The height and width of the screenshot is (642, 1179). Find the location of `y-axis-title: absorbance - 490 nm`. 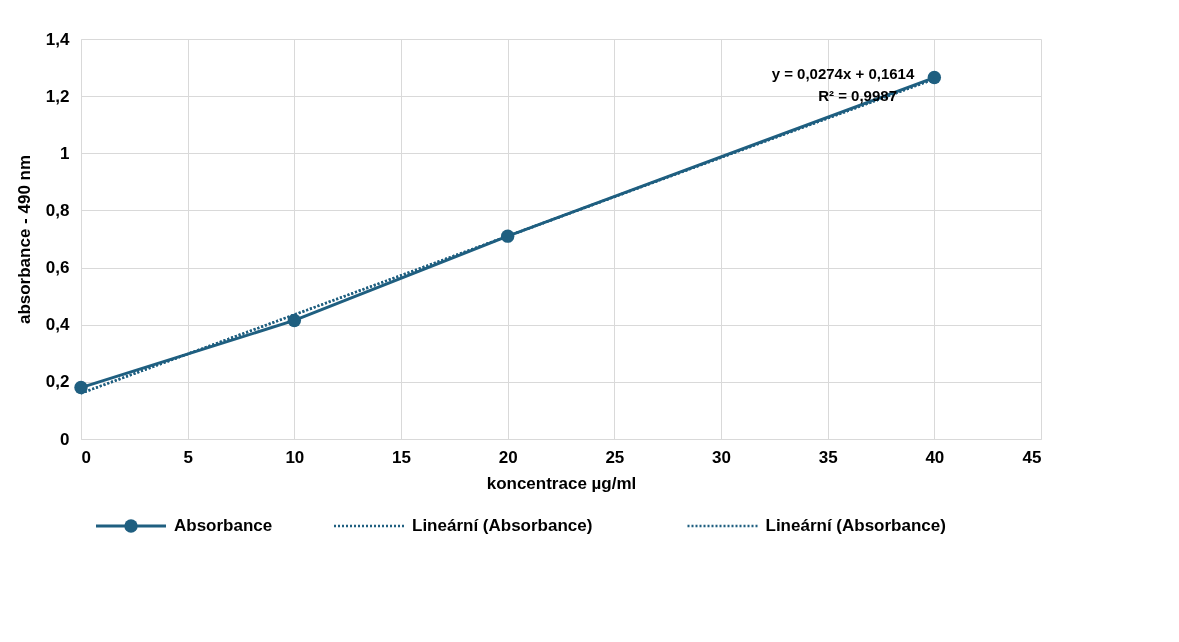

y-axis-title: absorbance - 490 nm is located at coordinates (24, 239).